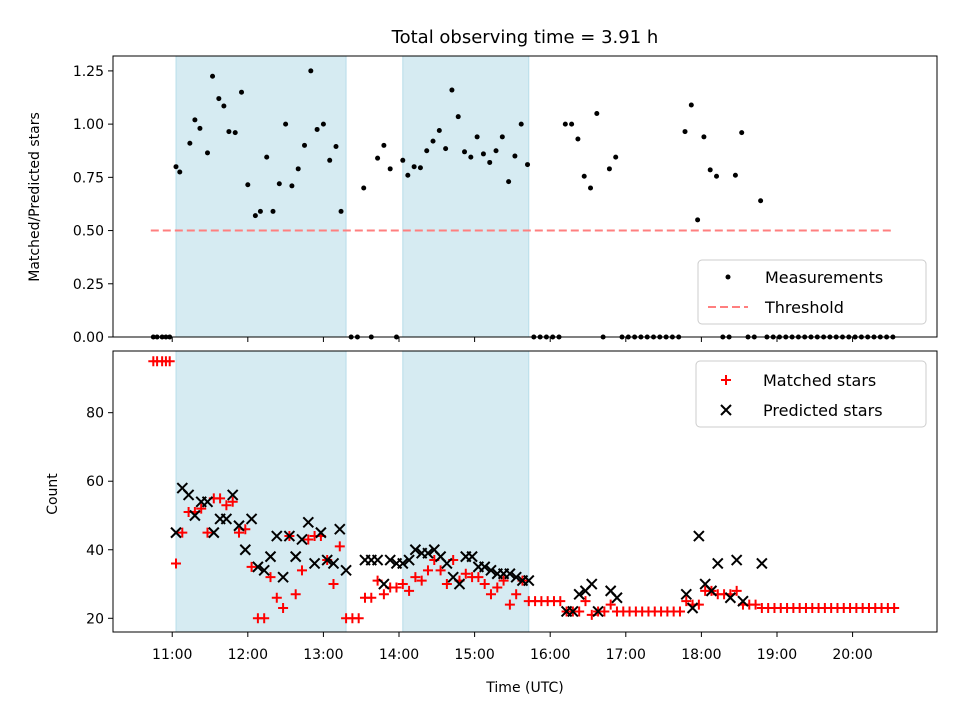  I want to click on top-y-tick-label: 0.25, so click(88, 285).